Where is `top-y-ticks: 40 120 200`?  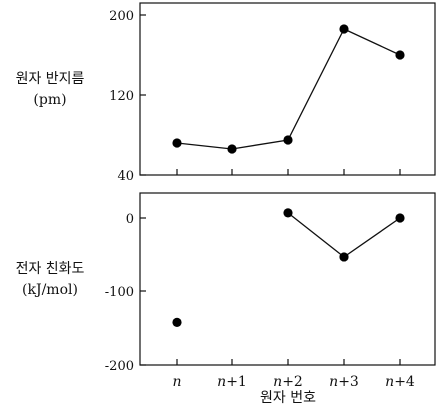 top-y-ticks: 40 120 200 is located at coordinates (127, 96).